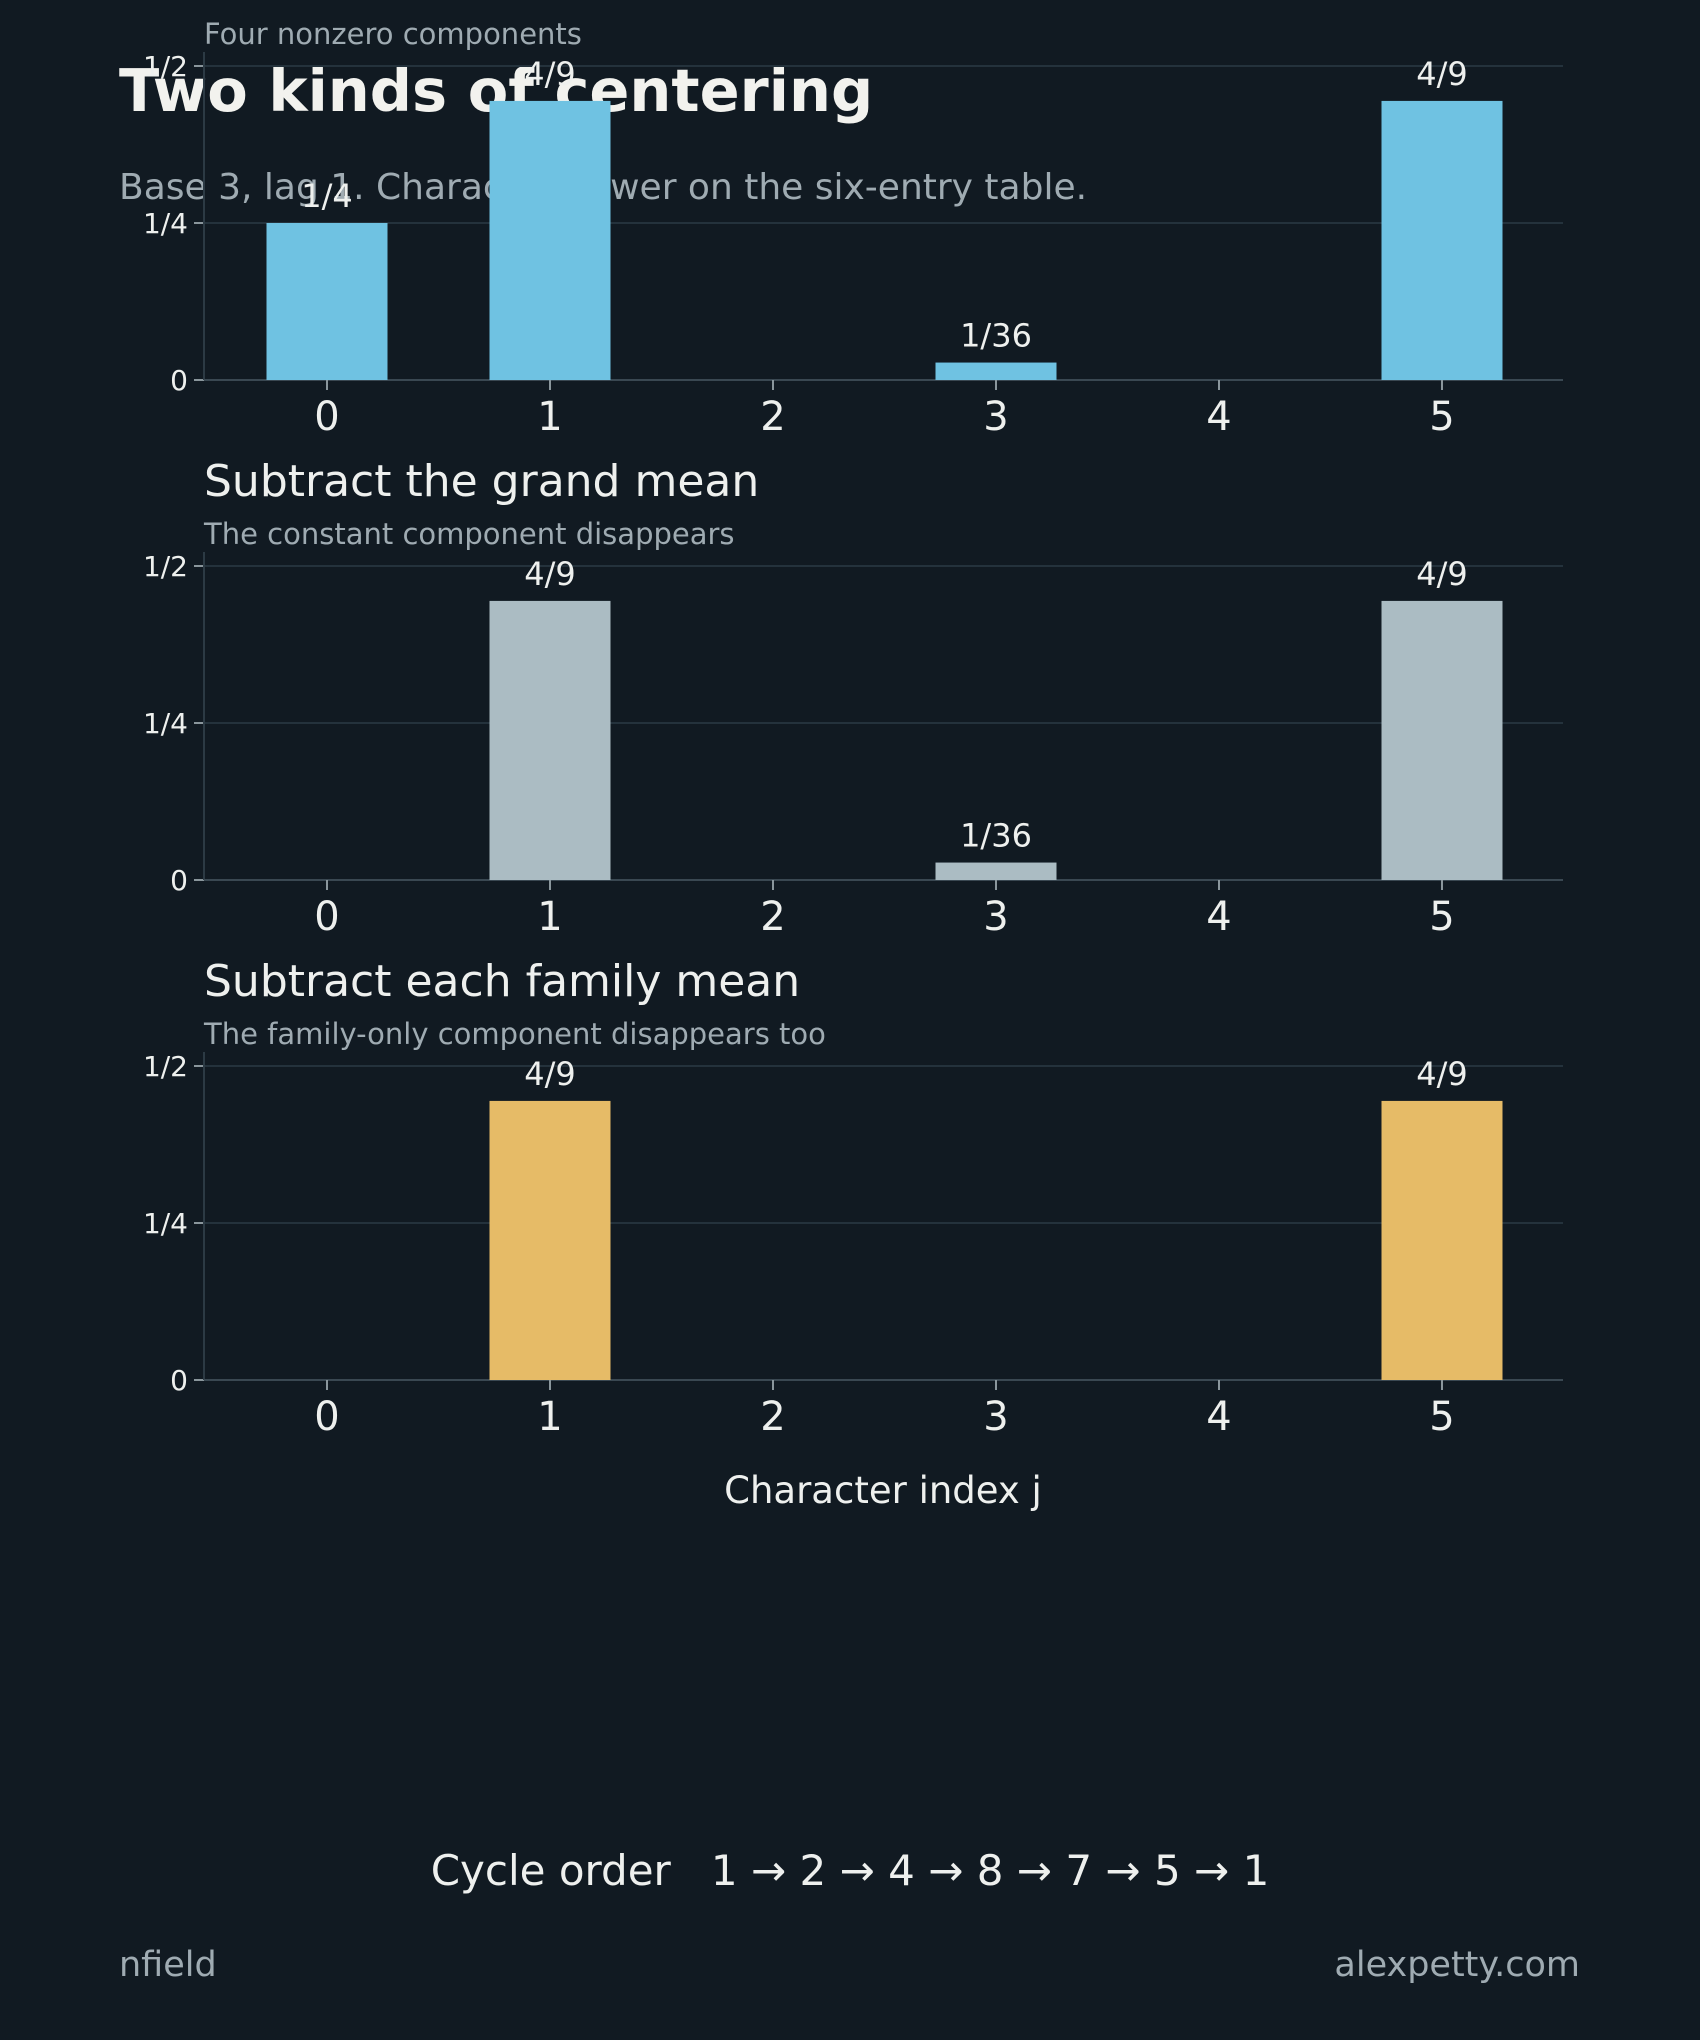 The height and width of the screenshot is (2040, 1700). Describe the element at coordinates (168, 1965) in the screenshot. I see `footer-left: nfield` at that location.